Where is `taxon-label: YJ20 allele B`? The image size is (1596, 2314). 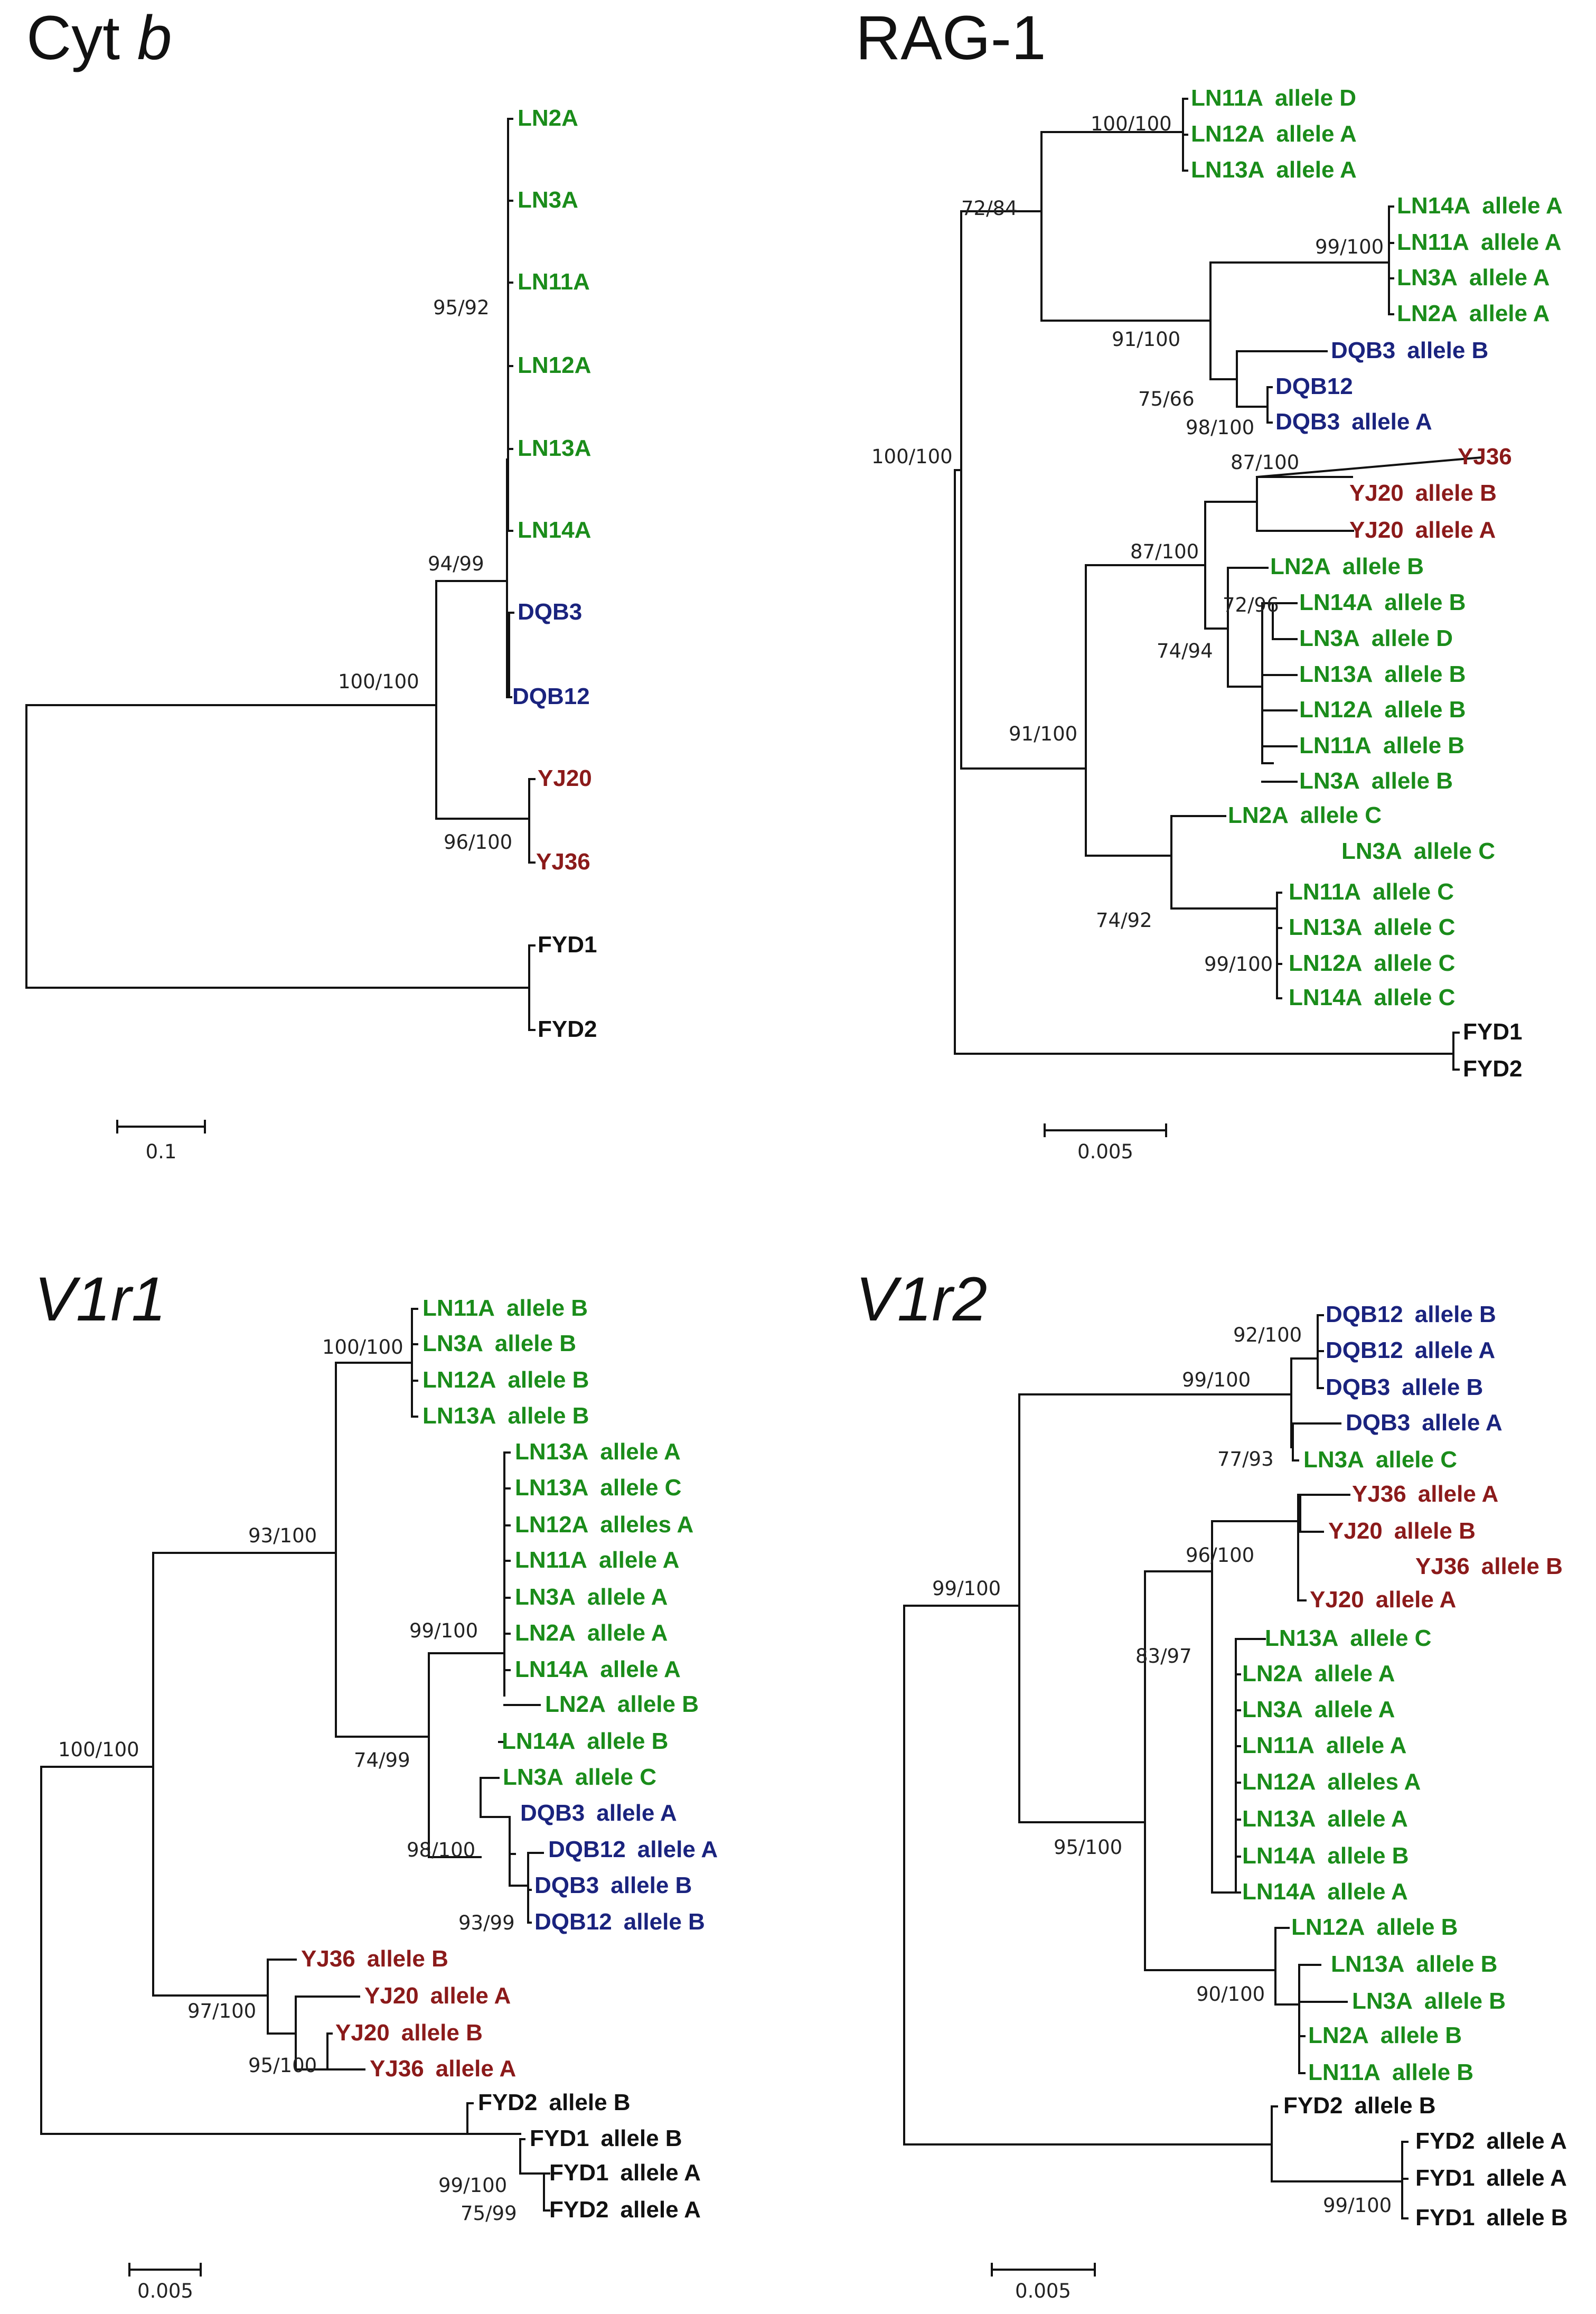
taxon-label: YJ20 allele B is located at coordinates (1402, 1531).